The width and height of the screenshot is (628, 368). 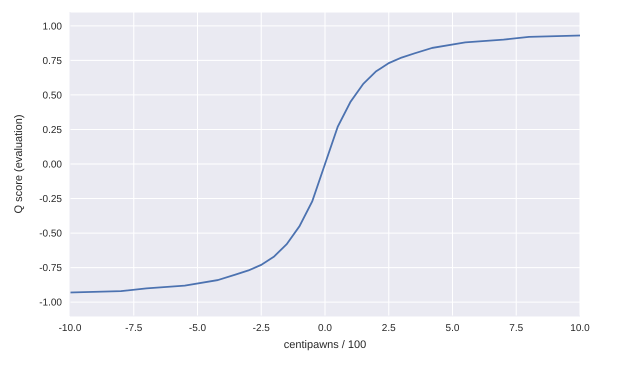 I want to click on x-axis-title: centipawns / 100, so click(x=325, y=345).